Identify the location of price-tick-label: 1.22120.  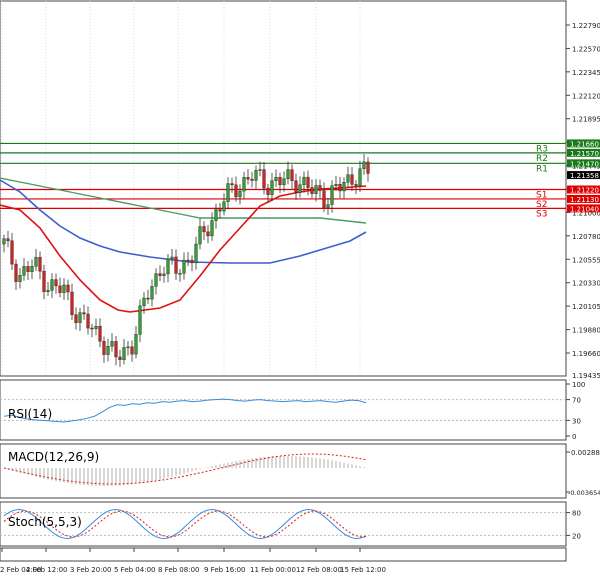
(586, 96).